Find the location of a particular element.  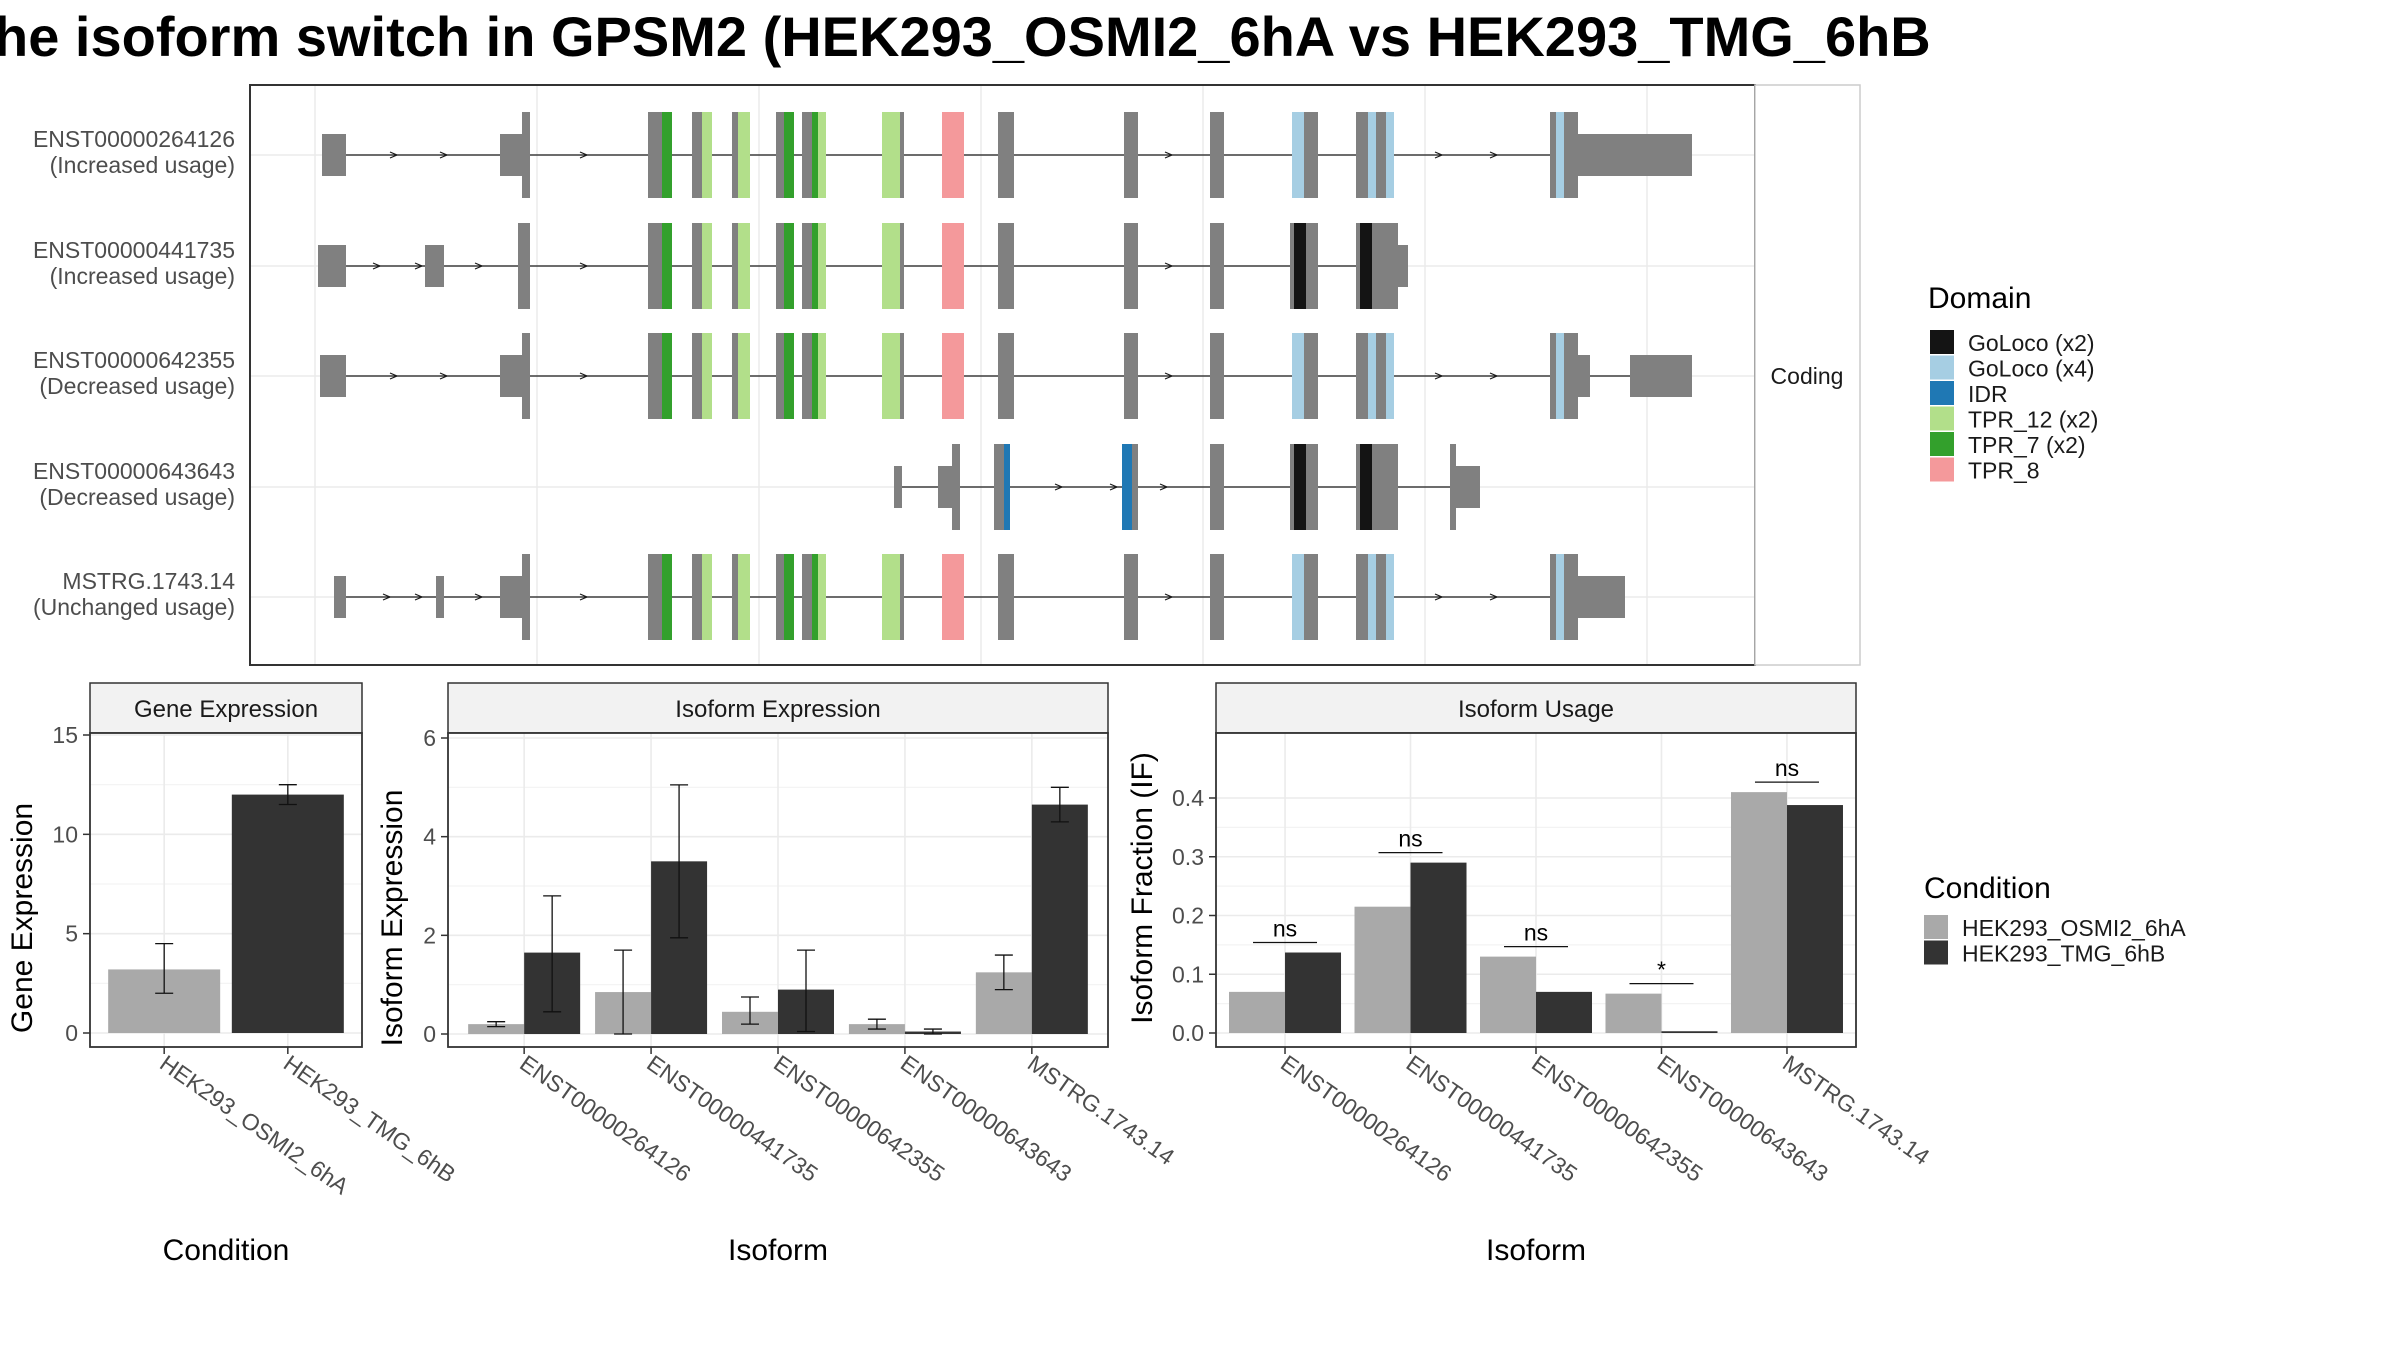

coding-strip is located at coordinates (1807, 375).